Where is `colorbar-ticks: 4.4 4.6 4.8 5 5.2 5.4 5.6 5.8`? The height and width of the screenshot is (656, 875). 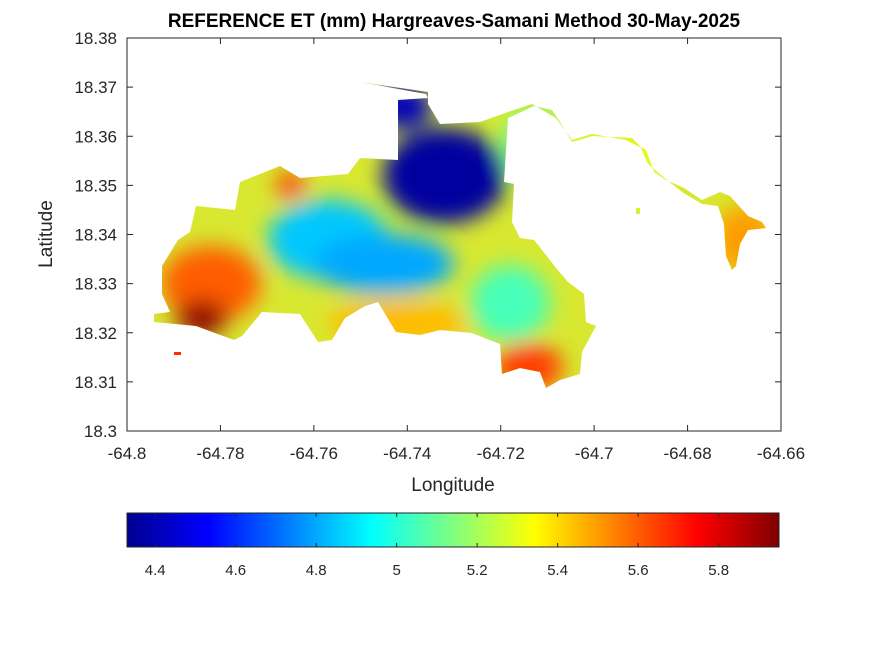 colorbar-ticks: 4.4 4.6 4.8 5 5.2 5.4 5.6 5.8 is located at coordinates (437, 546).